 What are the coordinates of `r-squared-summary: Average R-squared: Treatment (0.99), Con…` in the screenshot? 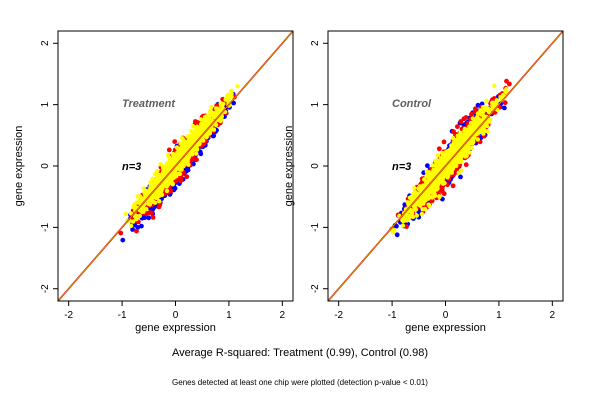 It's located at (300, 353).